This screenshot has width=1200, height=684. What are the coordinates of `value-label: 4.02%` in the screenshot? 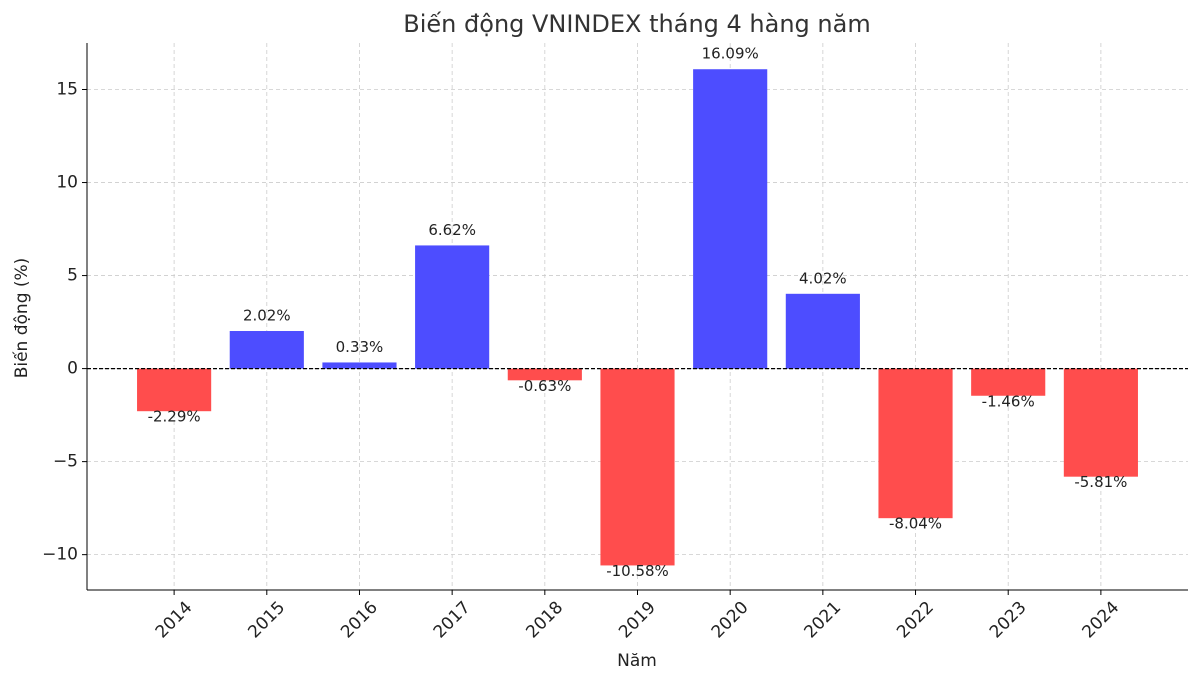 It's located at (823, 278).